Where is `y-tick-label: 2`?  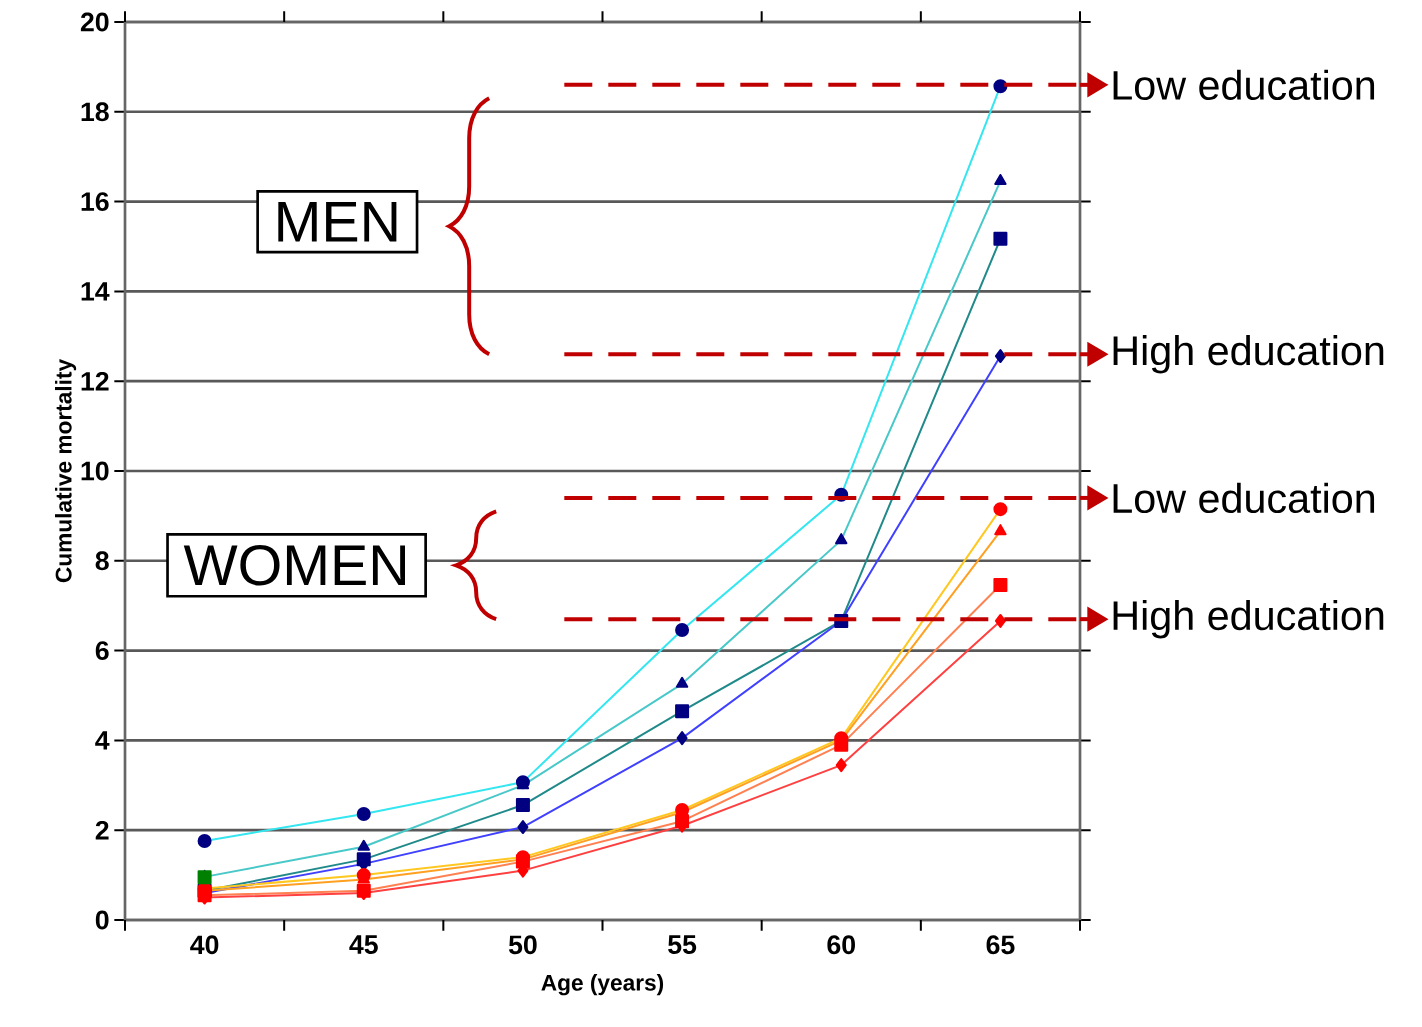
y-tick-label: 2 is located at coordinates (102, 830).